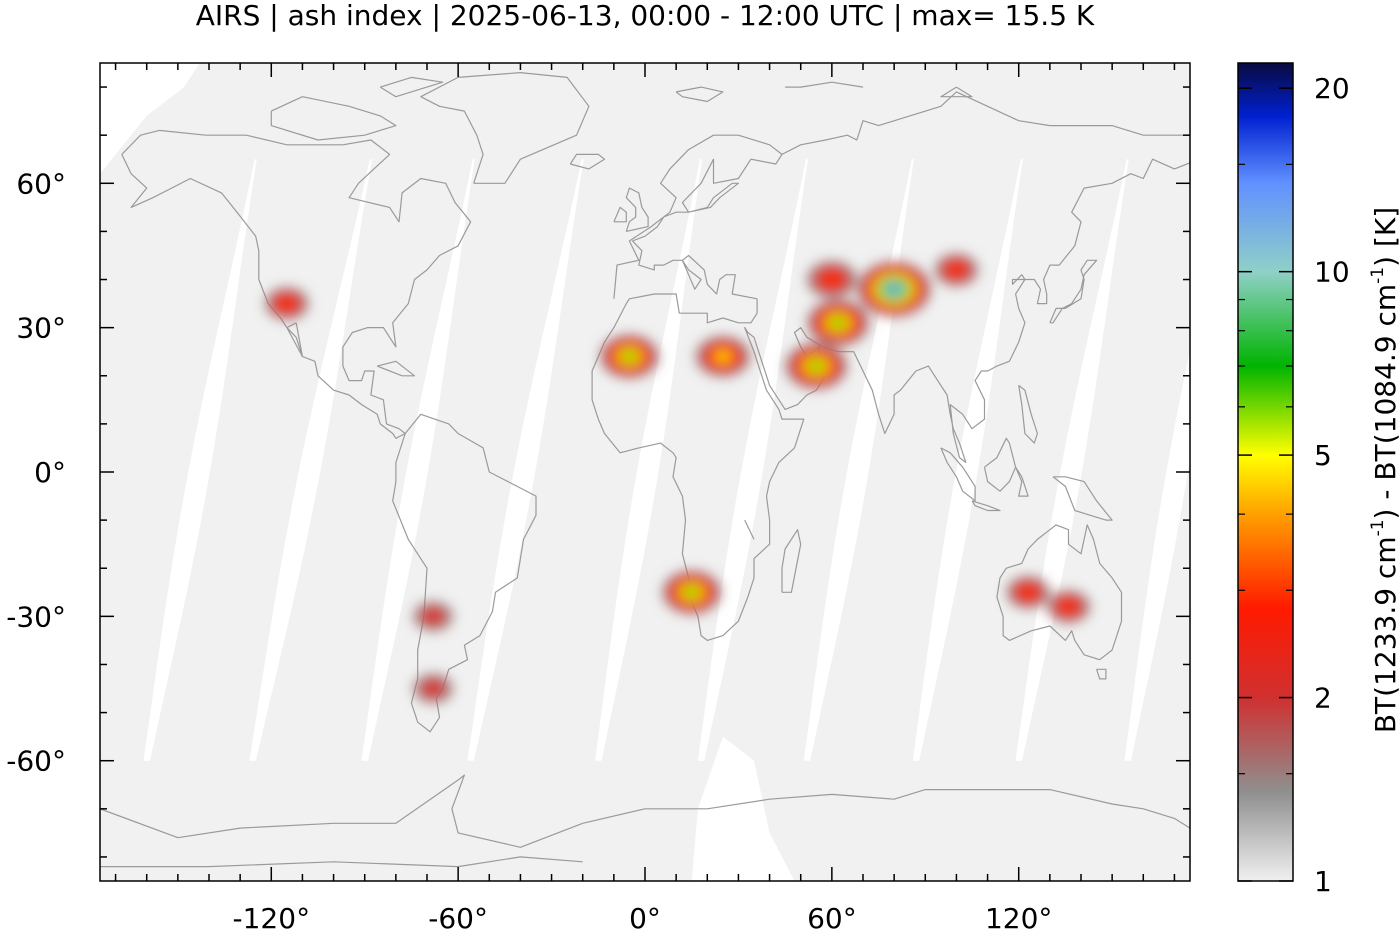 The height and width of the screenshot is (930, 1400). What do you see at coordinates (1384, 470) in the screenshot?
I see `colorbar-label: BT(1233.9 cm-1) - BT(1084.9 cm-1) [K]` at bounding box center [1384, 470].